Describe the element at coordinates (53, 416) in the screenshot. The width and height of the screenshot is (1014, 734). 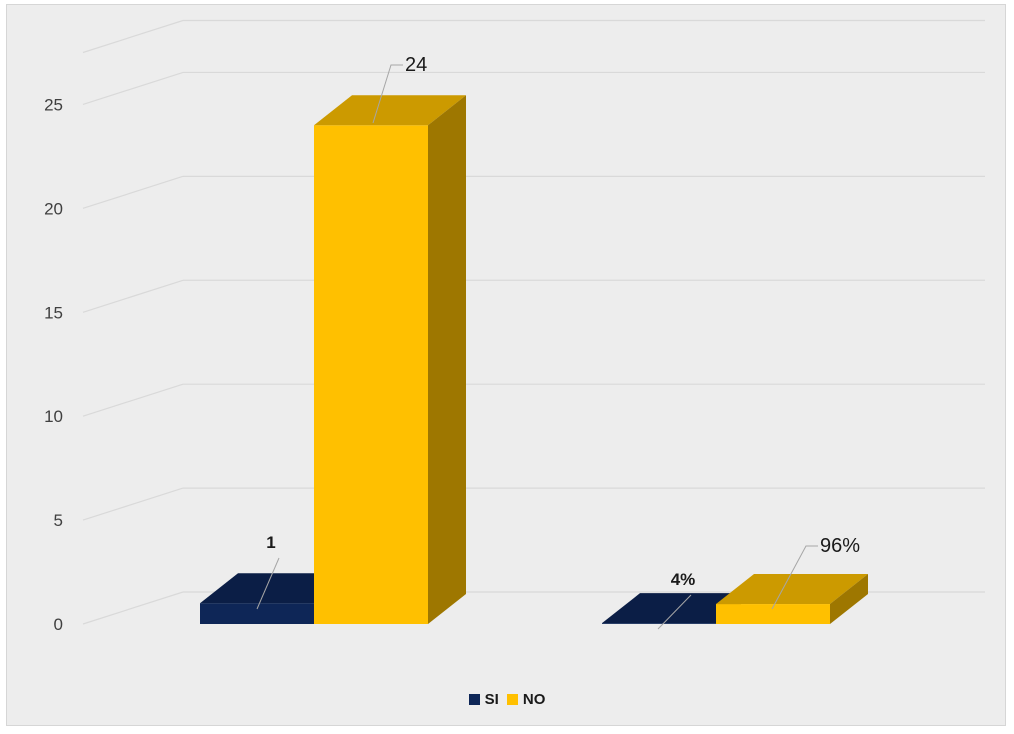
I see `y-tick-label: 10` at that location.